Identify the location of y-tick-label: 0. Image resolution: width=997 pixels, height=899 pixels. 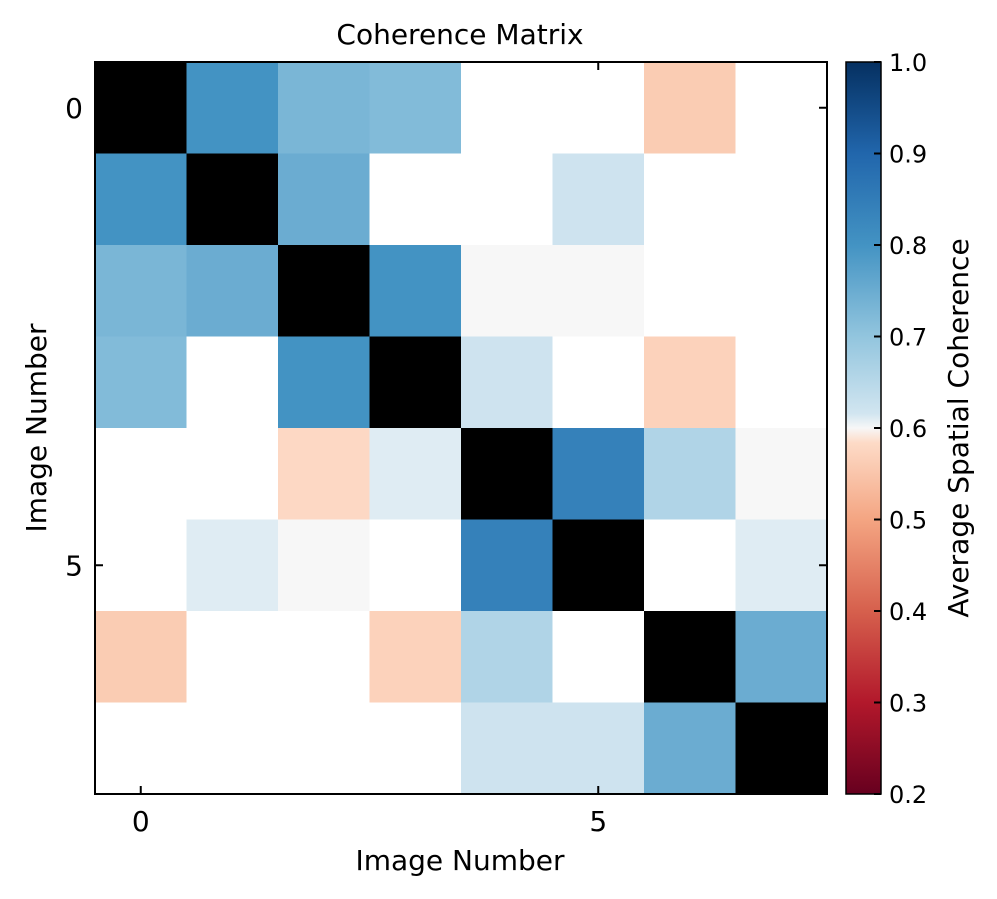
(74, 108).